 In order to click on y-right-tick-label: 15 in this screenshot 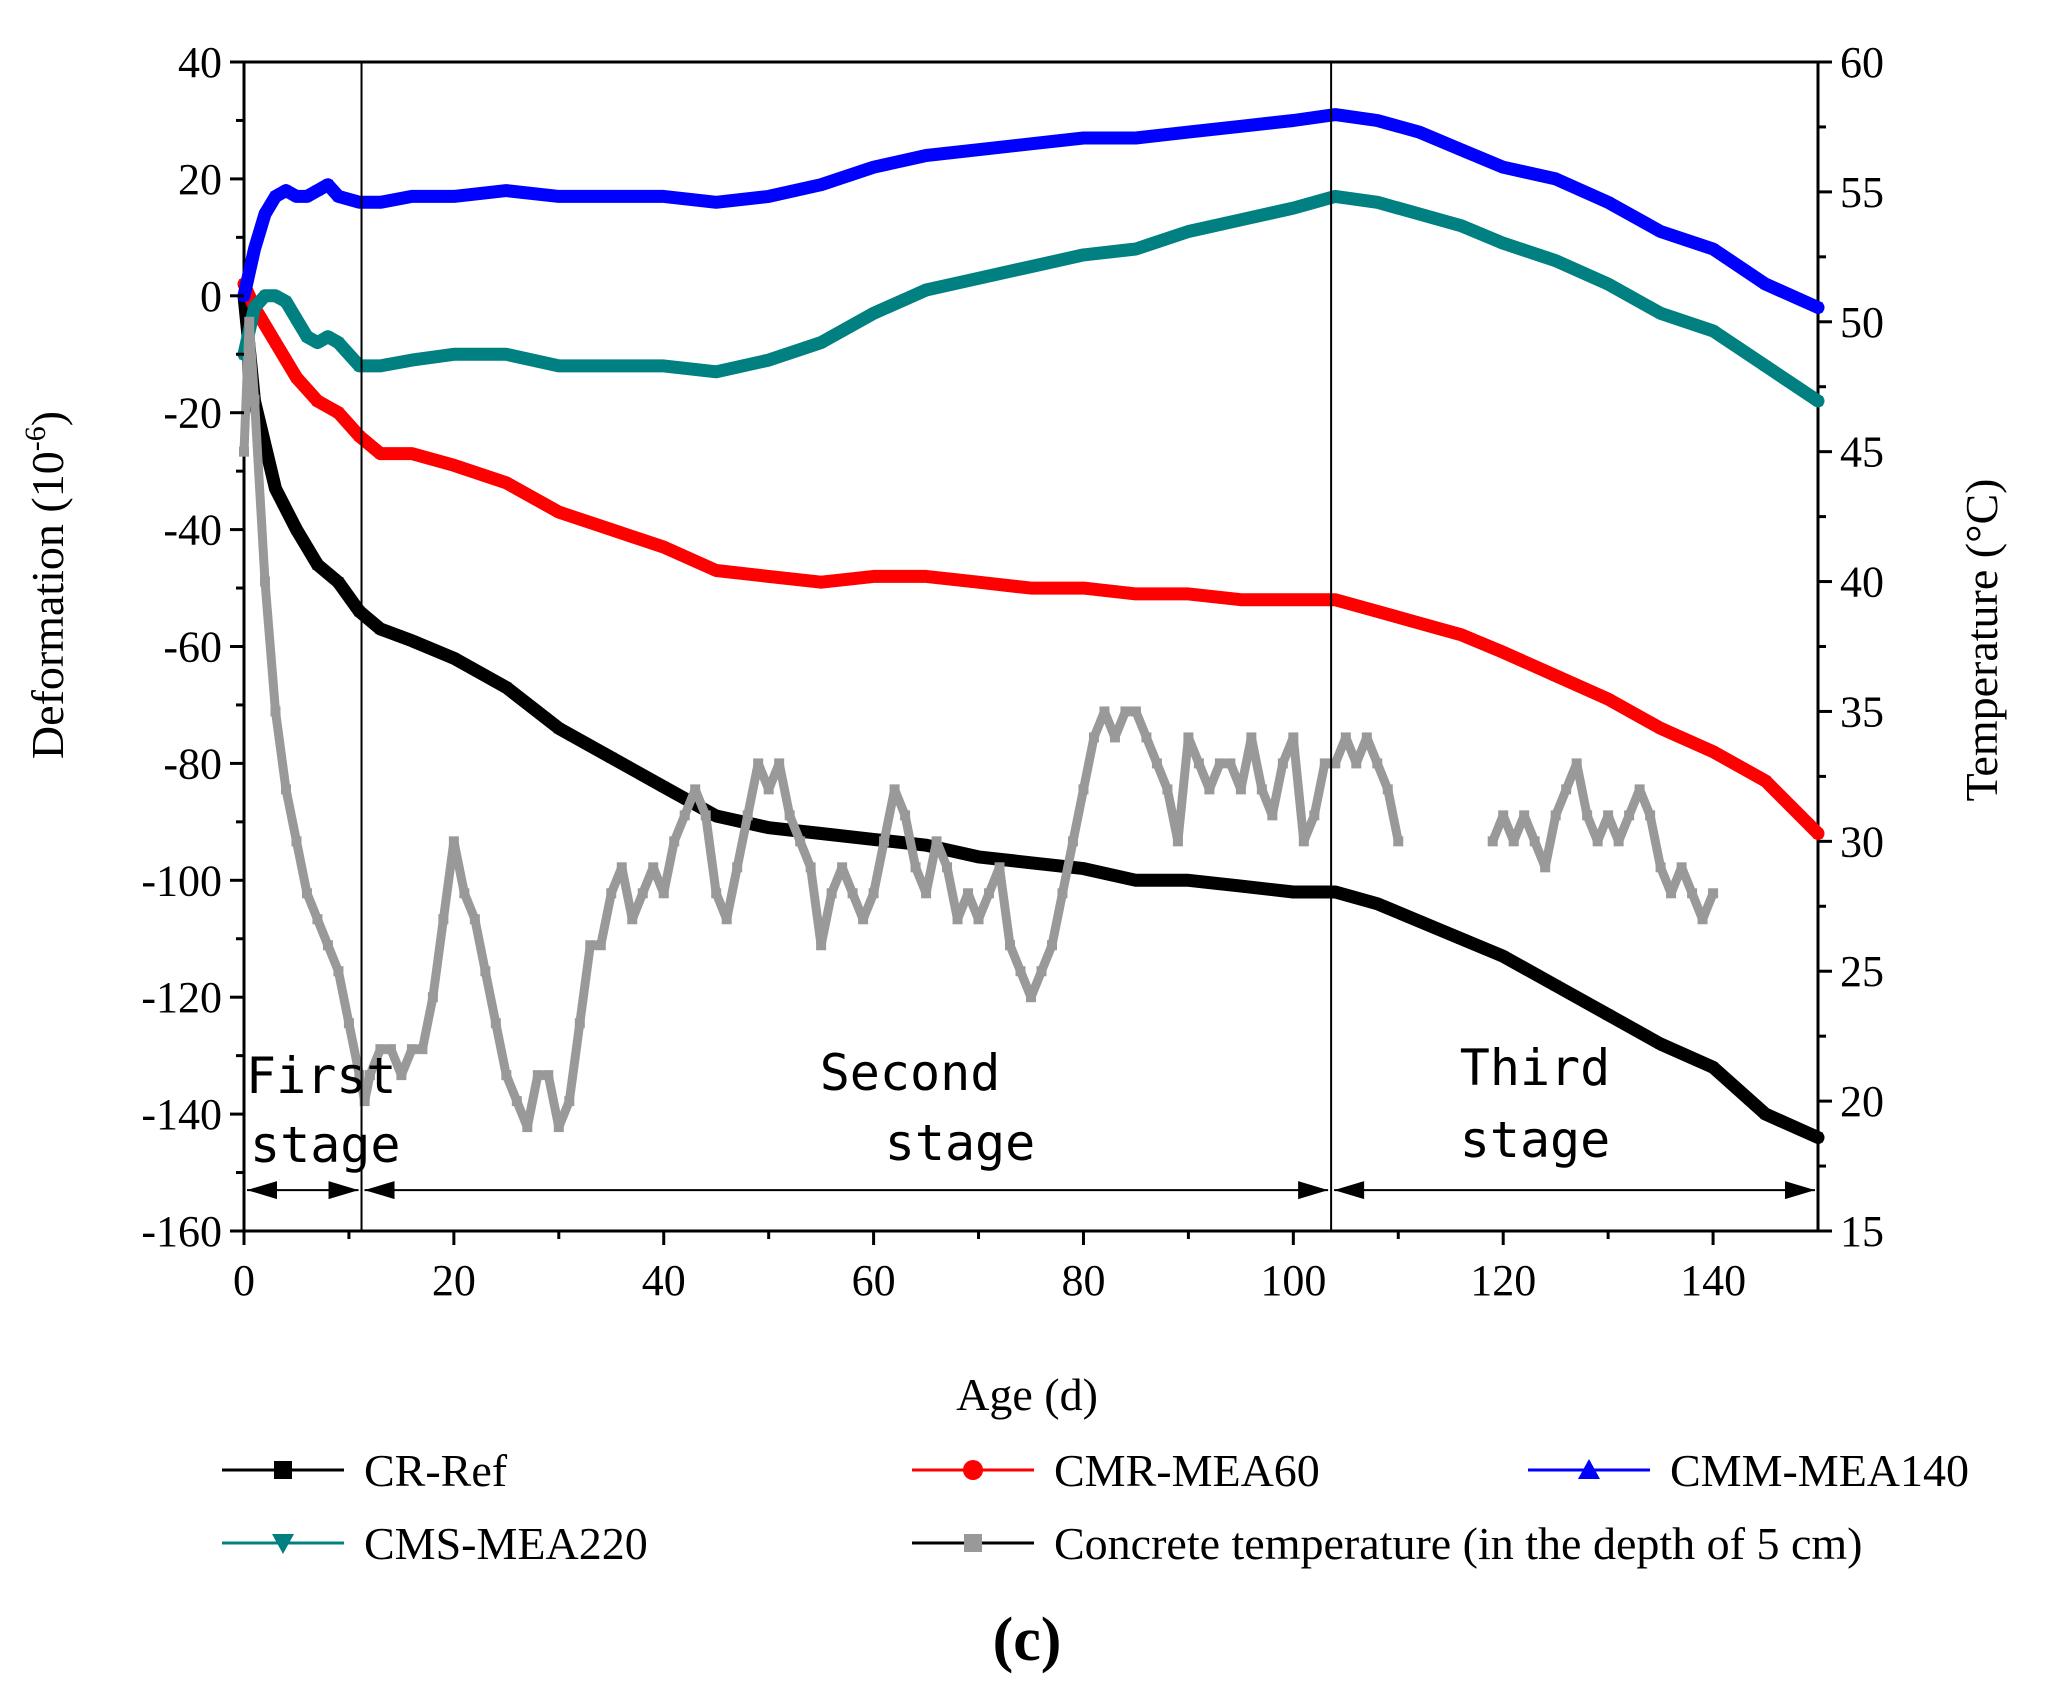, I will do `click(1862, 1231)`.